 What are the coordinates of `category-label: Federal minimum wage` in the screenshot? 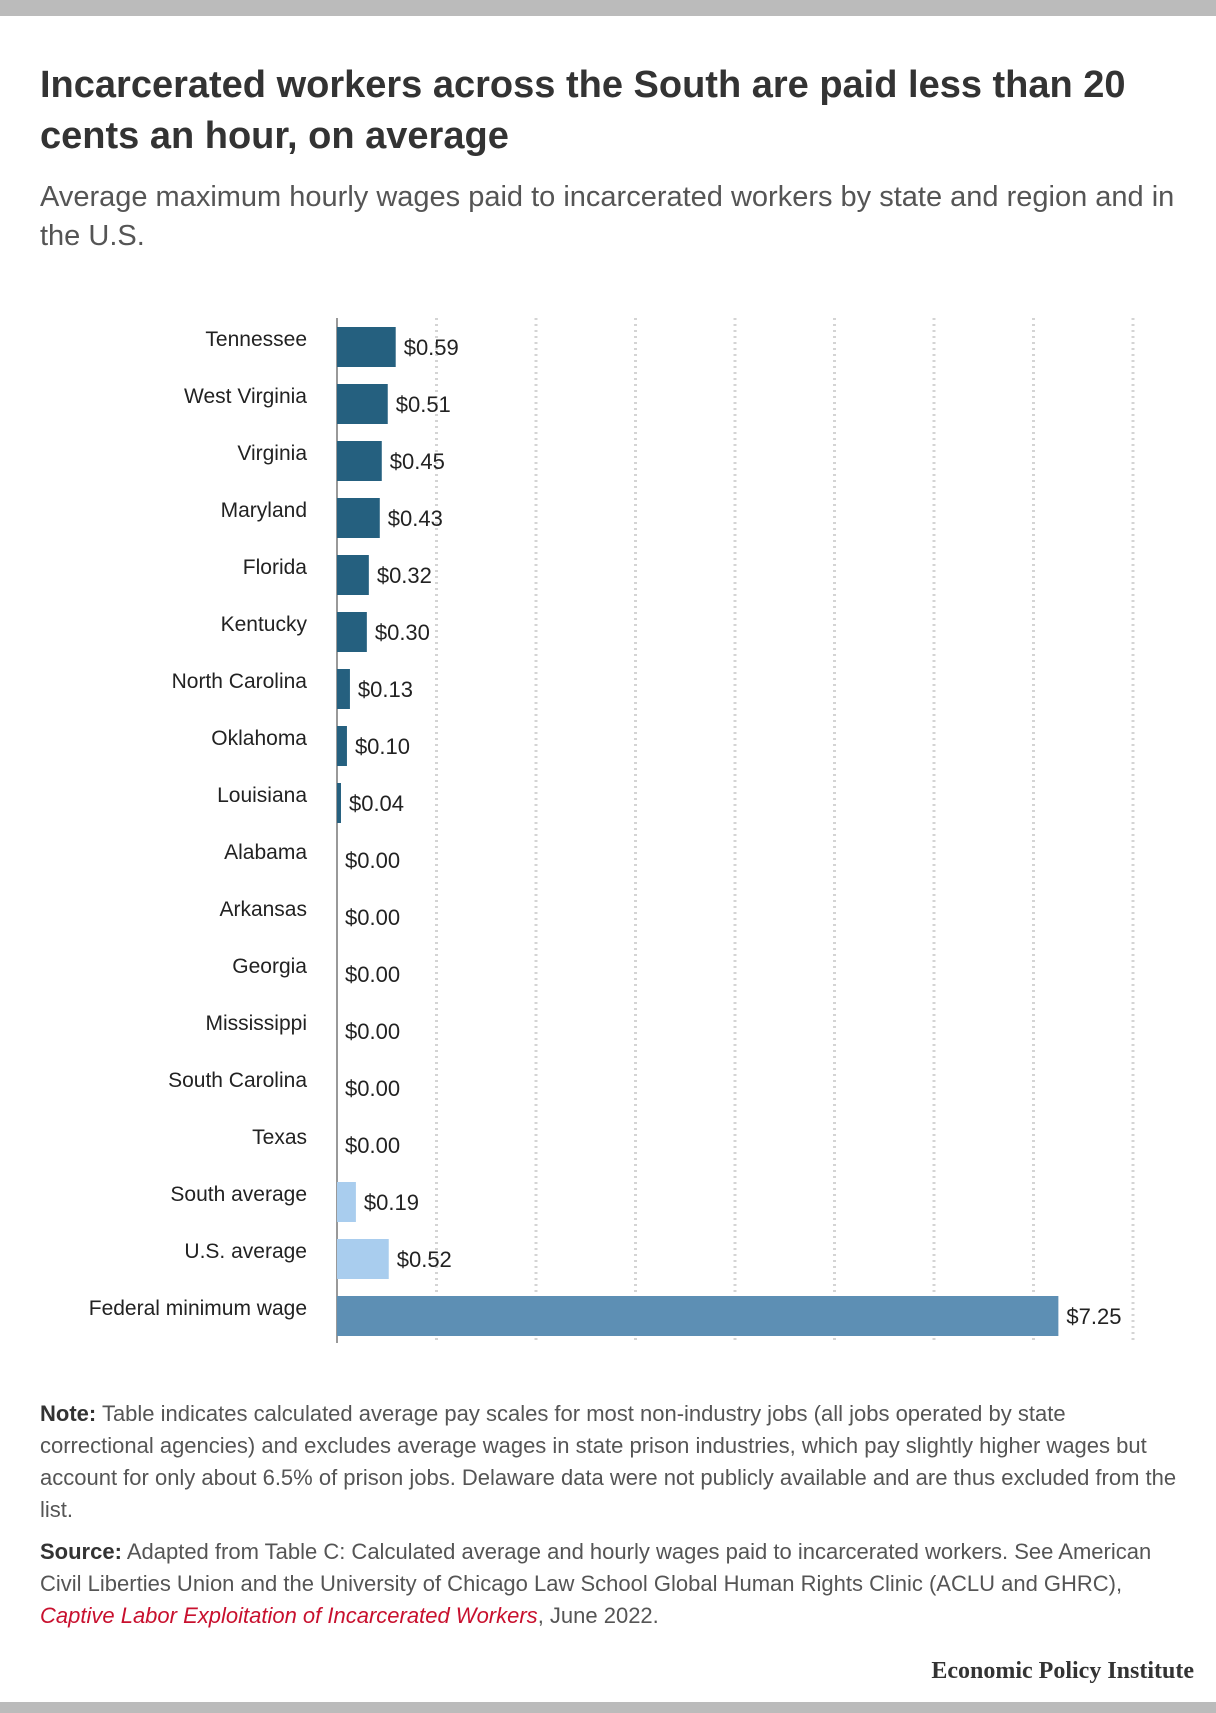 It's located at (198, 1308).